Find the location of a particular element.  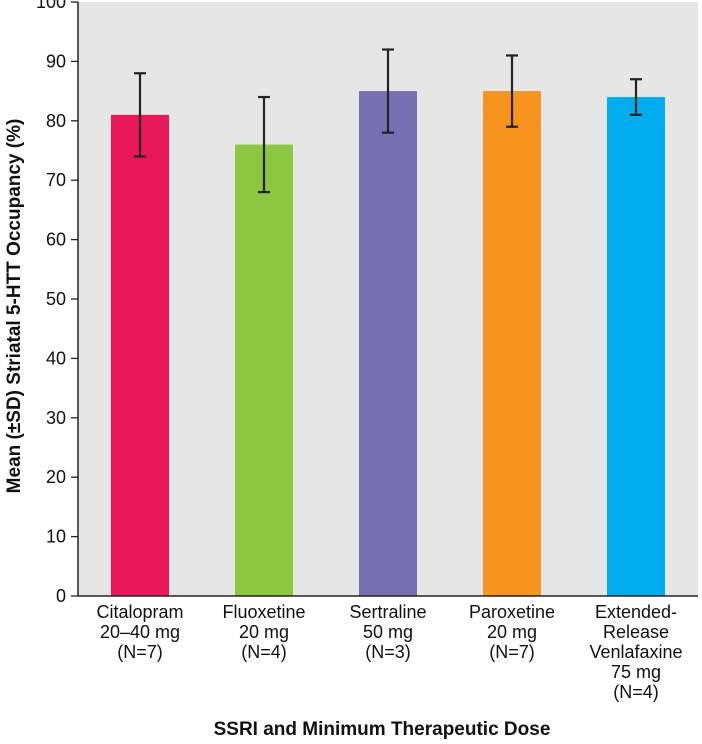

y-tick-label: 60 is located at coordinates (56, 240).